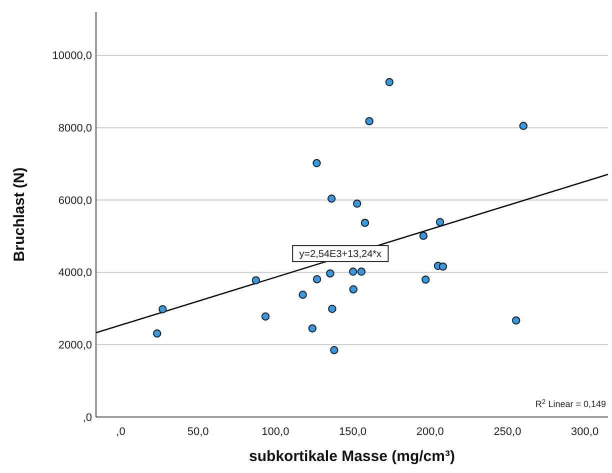 Image resolution: width=612 pixels, height=473 pixels. What do you see at coordinates (121, 432) in the screenshot?
I see `x-tick-label: ,0` at bounding box center [121, 432].